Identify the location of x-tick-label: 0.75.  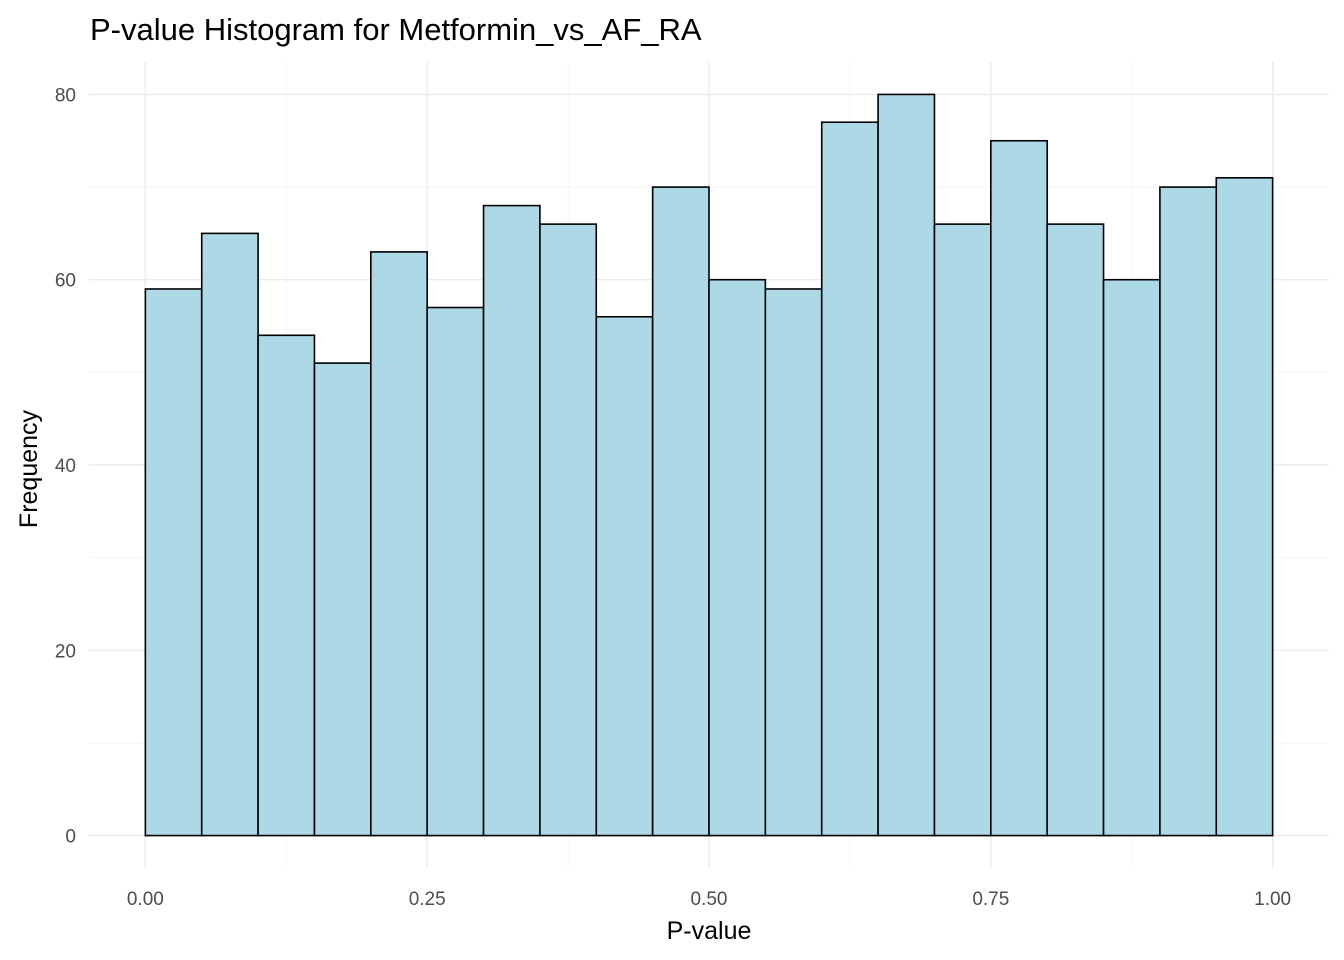
(990, 899).